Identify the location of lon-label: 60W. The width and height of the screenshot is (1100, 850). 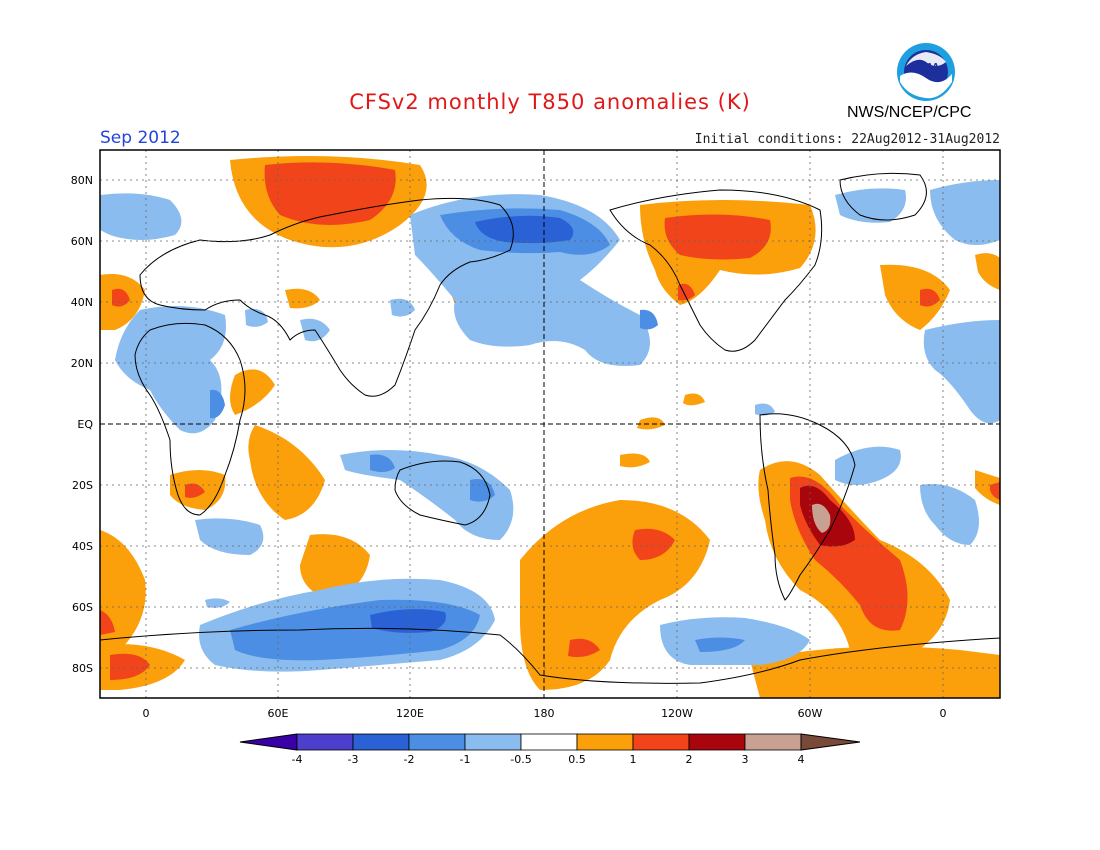
(810, 713).